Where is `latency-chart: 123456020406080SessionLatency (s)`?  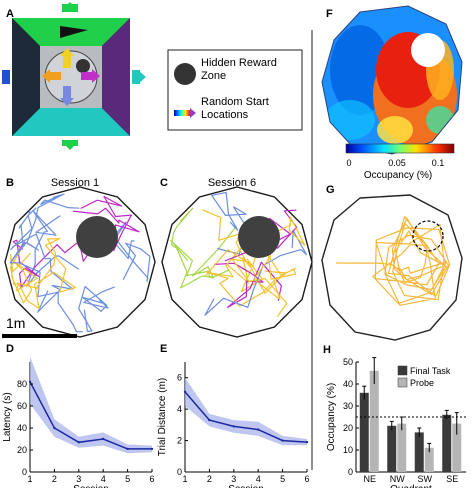 latency-chart: 123456020406080SessionLatency (s) is located at coordinates (78, 422).